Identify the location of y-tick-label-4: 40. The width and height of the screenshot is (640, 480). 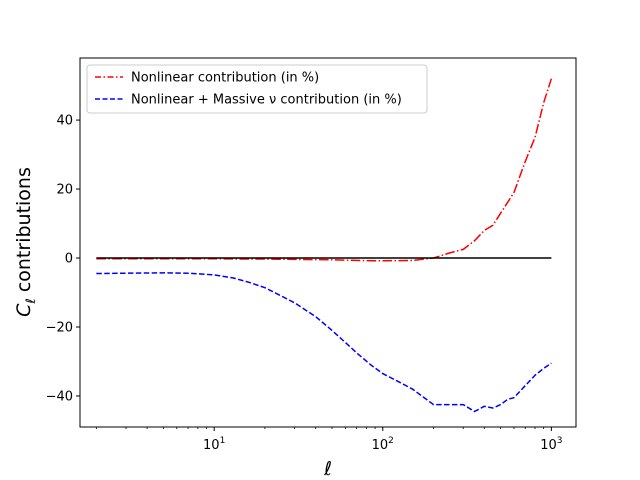
(64, 121).